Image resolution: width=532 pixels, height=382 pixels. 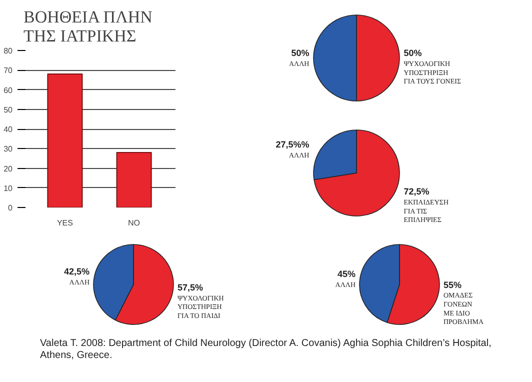 What do you see at coordinates (452, 285) in the screenshot?
I see `data-label: 55%` at bounding box center [452, 285].